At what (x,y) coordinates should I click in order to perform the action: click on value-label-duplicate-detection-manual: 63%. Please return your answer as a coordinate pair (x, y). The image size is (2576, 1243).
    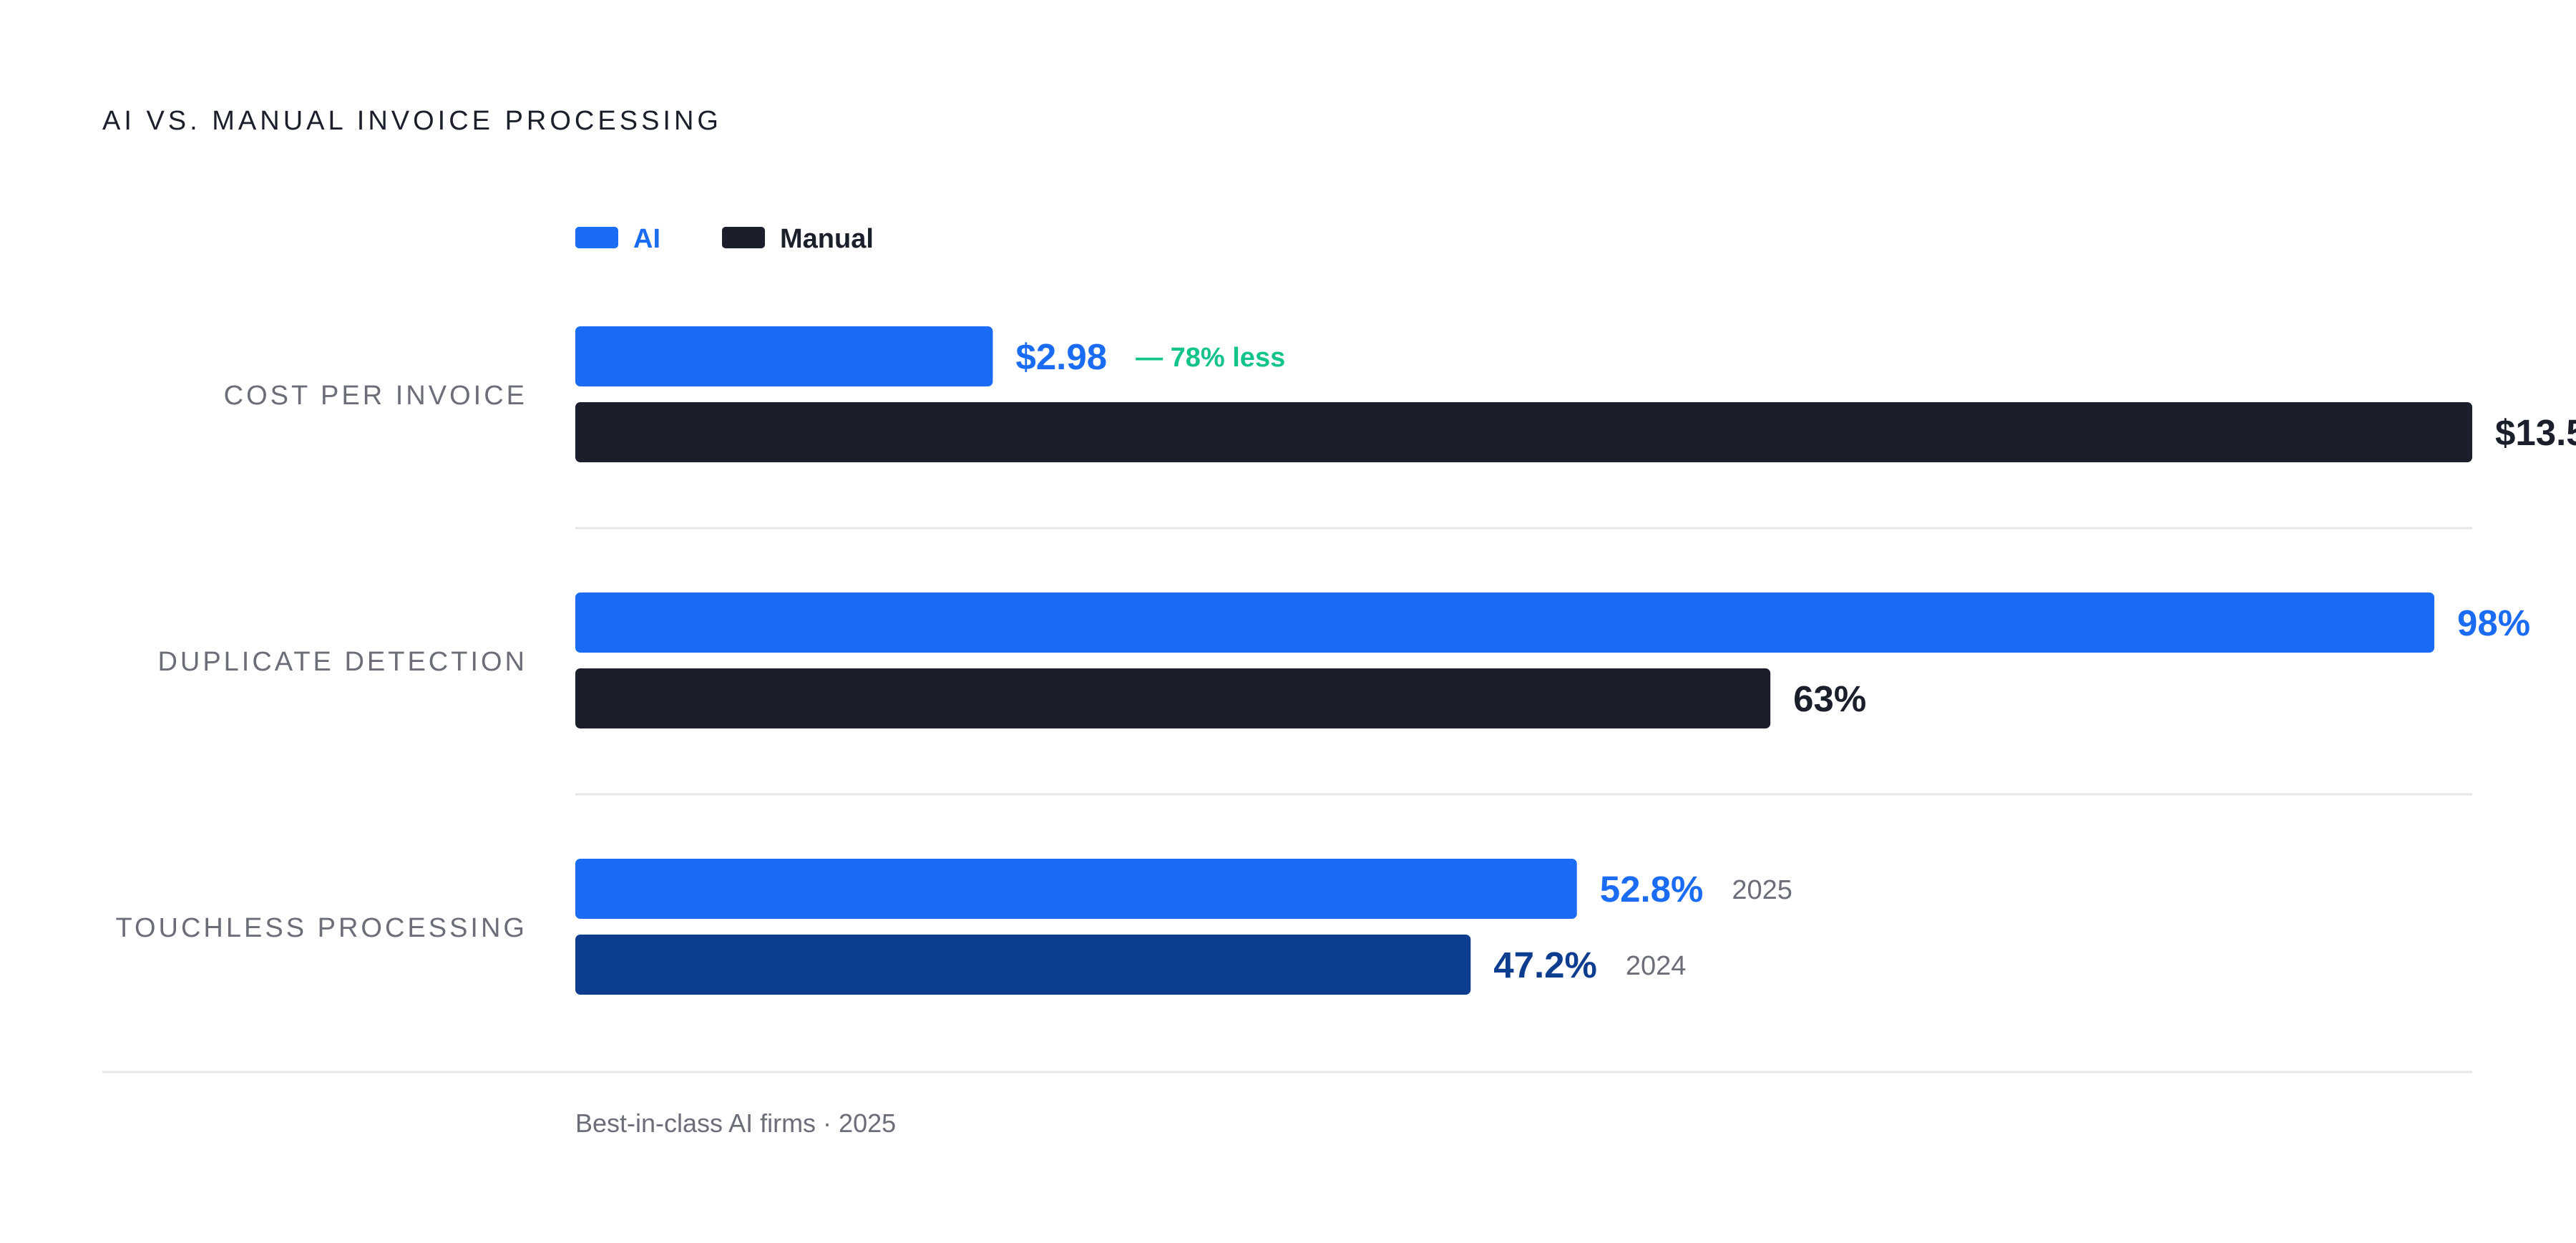
    Looking at the image, I should click on (1830, 698).